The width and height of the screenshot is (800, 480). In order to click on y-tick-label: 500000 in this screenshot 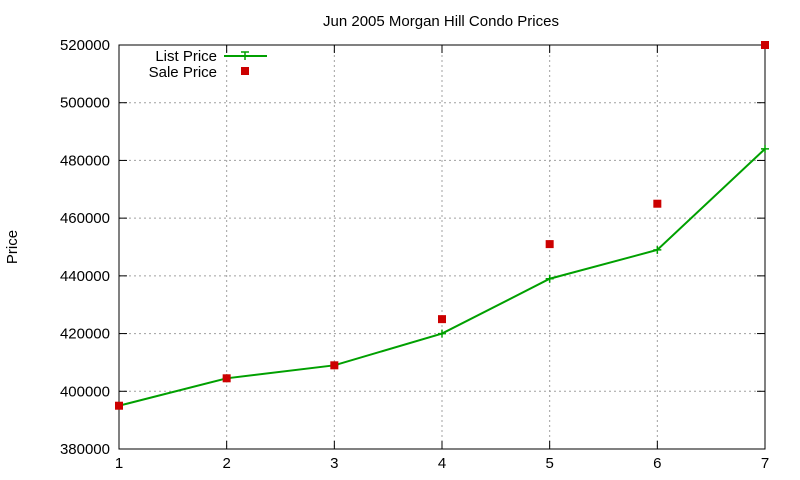, I will do `click(85, 103)`.